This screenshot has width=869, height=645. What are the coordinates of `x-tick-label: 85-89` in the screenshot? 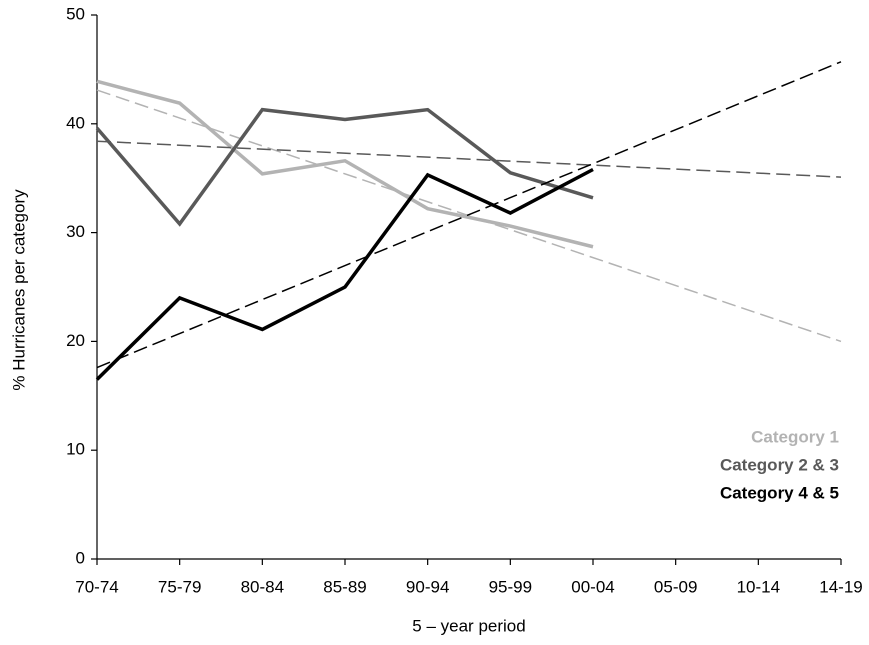 It's located at (344, 586).